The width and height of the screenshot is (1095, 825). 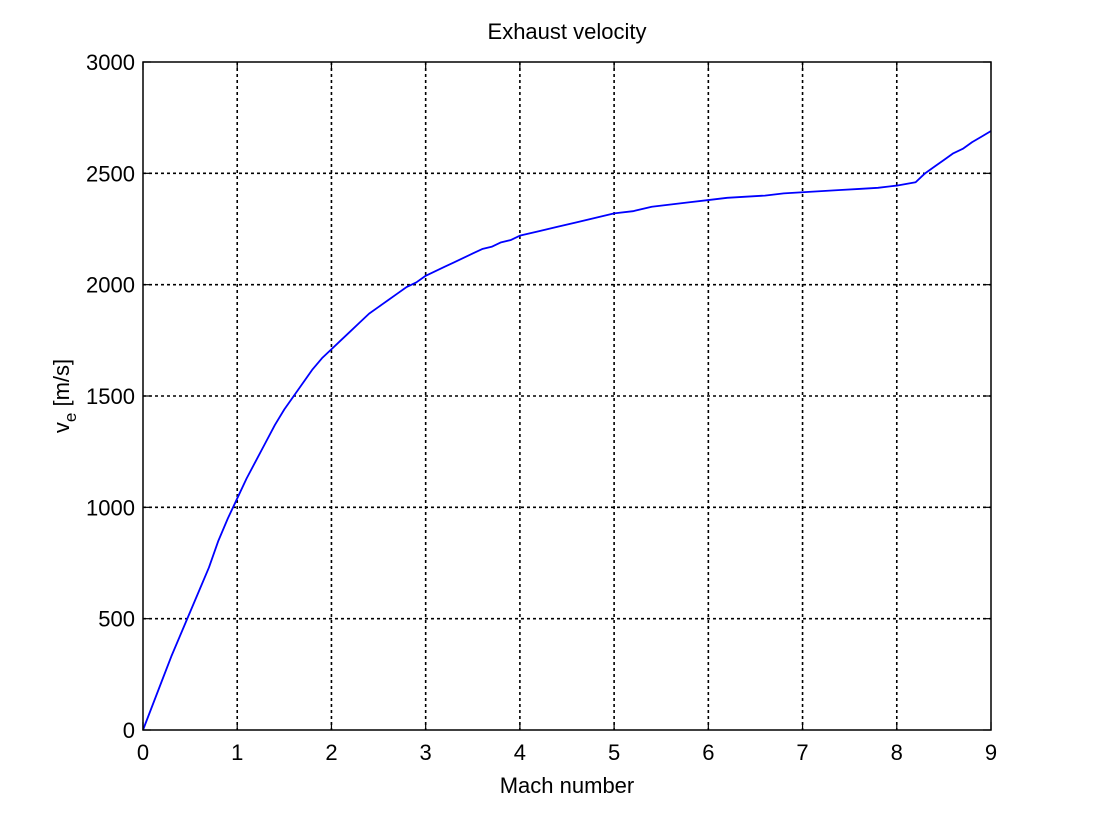 What do you see at coordinates (567, 785) in the screenshot?
I see `x-axis-label: Mach number` at bounding box center [567, 785].